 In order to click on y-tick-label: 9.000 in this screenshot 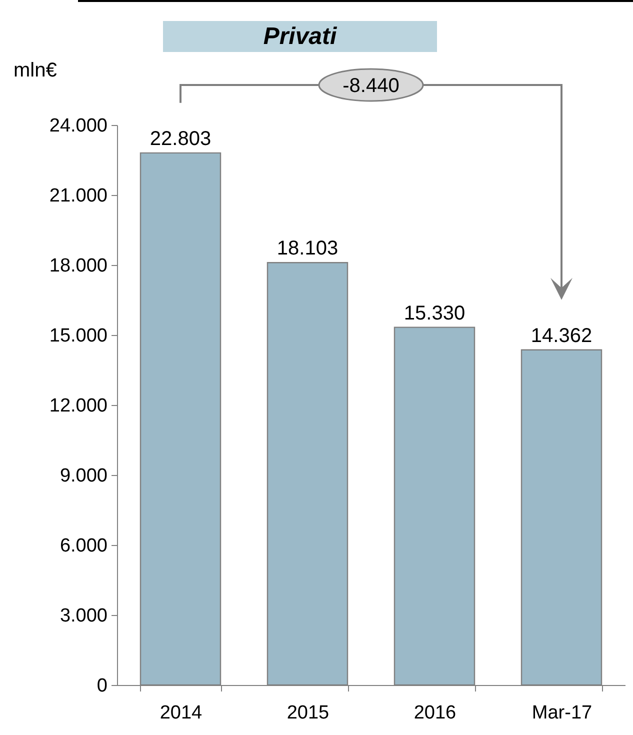, I will do `click(84, 476)`.